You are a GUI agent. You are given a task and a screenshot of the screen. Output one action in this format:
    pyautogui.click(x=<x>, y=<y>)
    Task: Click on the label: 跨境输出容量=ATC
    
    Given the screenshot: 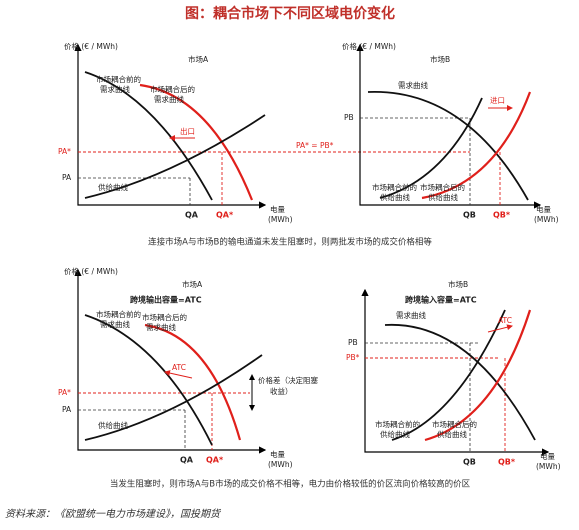 What is the action you would take?
    pyautogui.click(x=166, y=300)
    